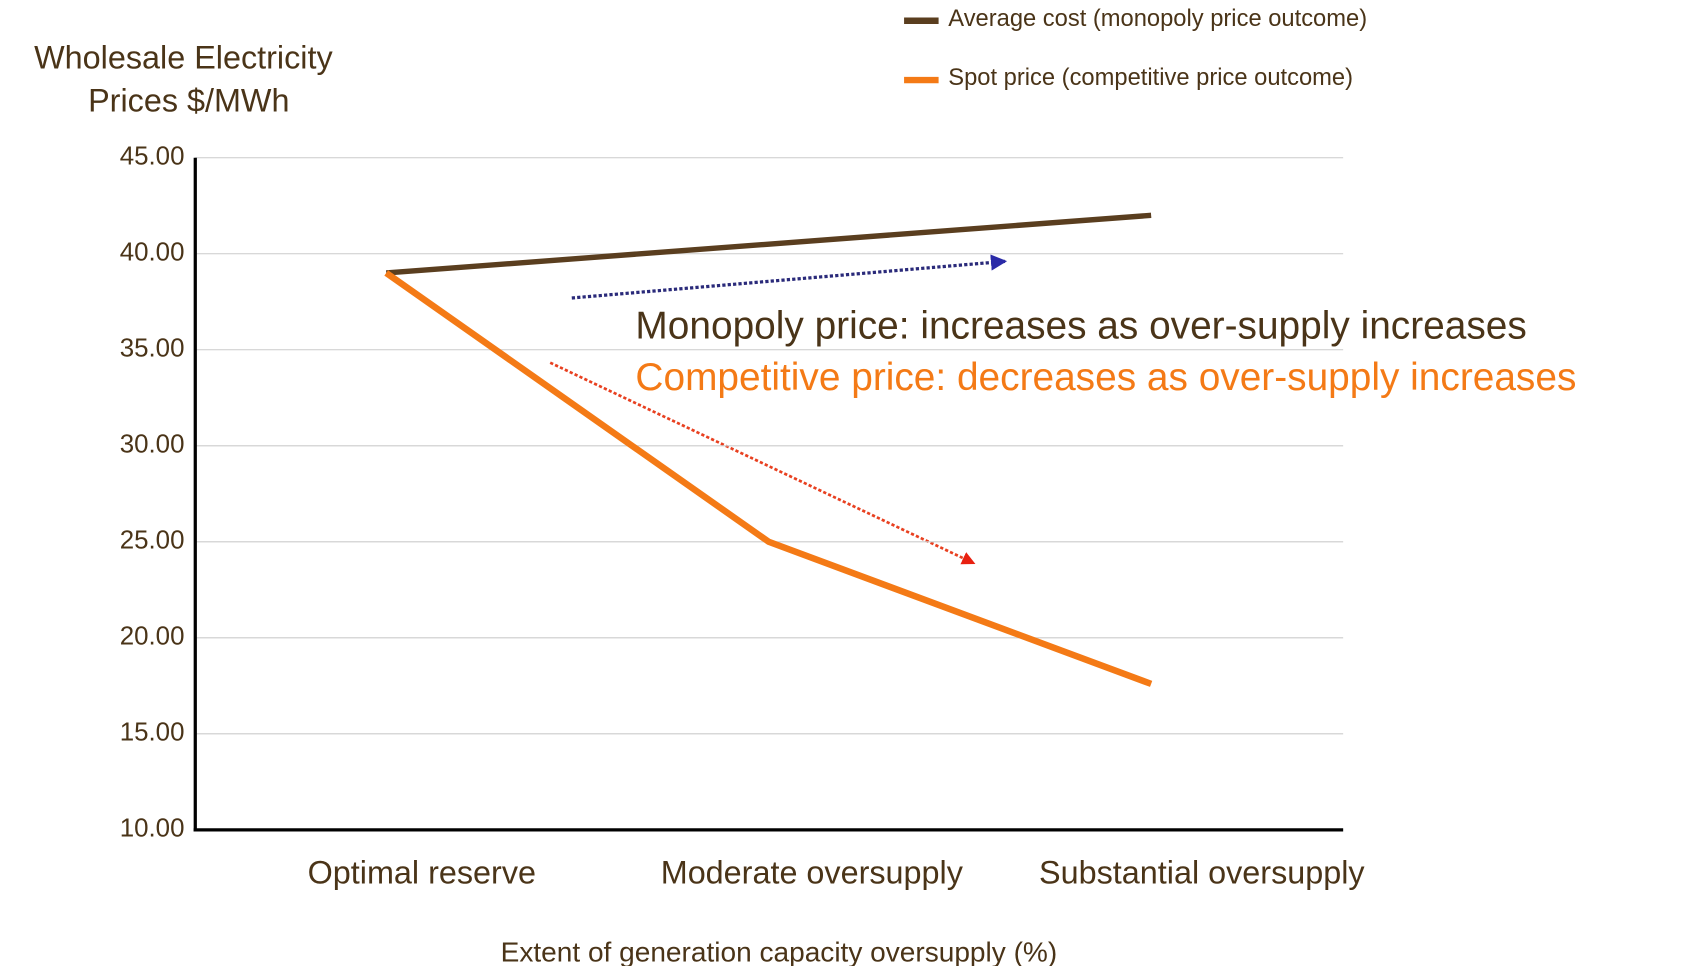 The image size is (1683, 971). What do you see at coordinates (152, 157) in the screenshot?
I see `y-tick-label: 45.00` at bounding box center [152, 157].